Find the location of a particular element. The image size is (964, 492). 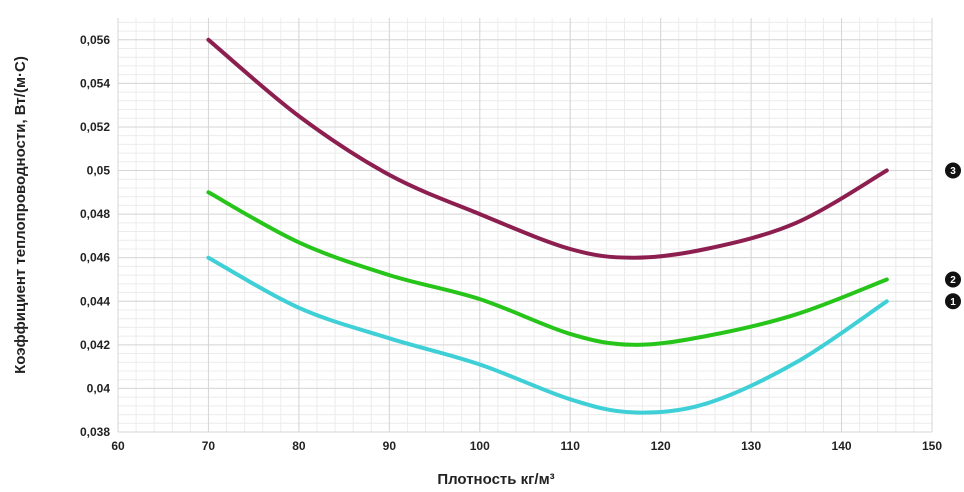

x-axis-ticks: 60 70 80 90 100 110 120 130 140 150 is located at coordinates (526, 446).